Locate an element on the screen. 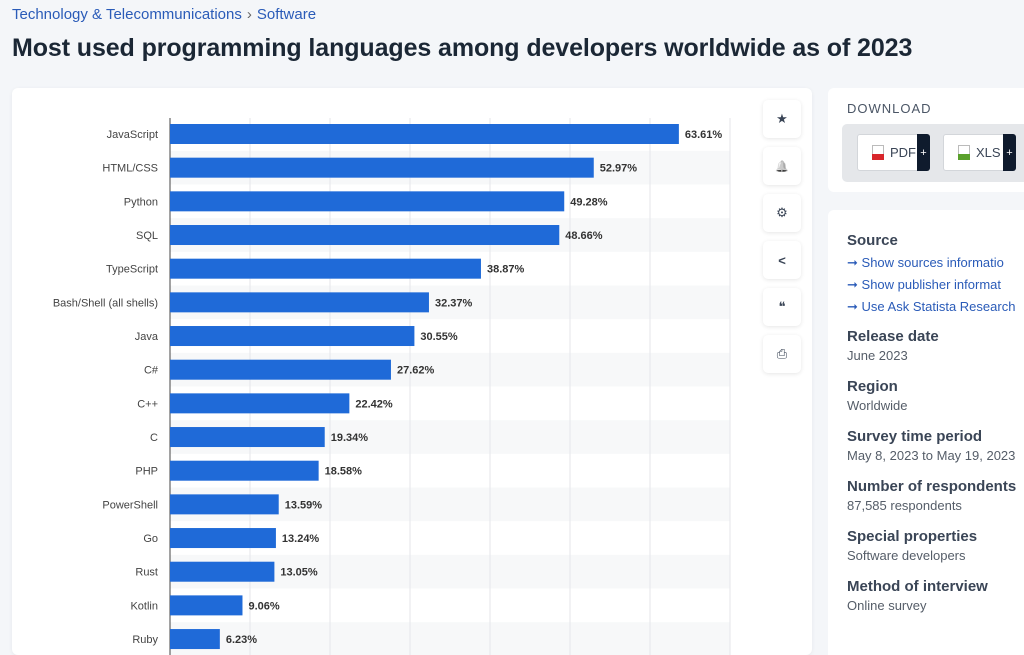 The image size is (1024, 655). bar-javascript is located at coordinates (424, 134).